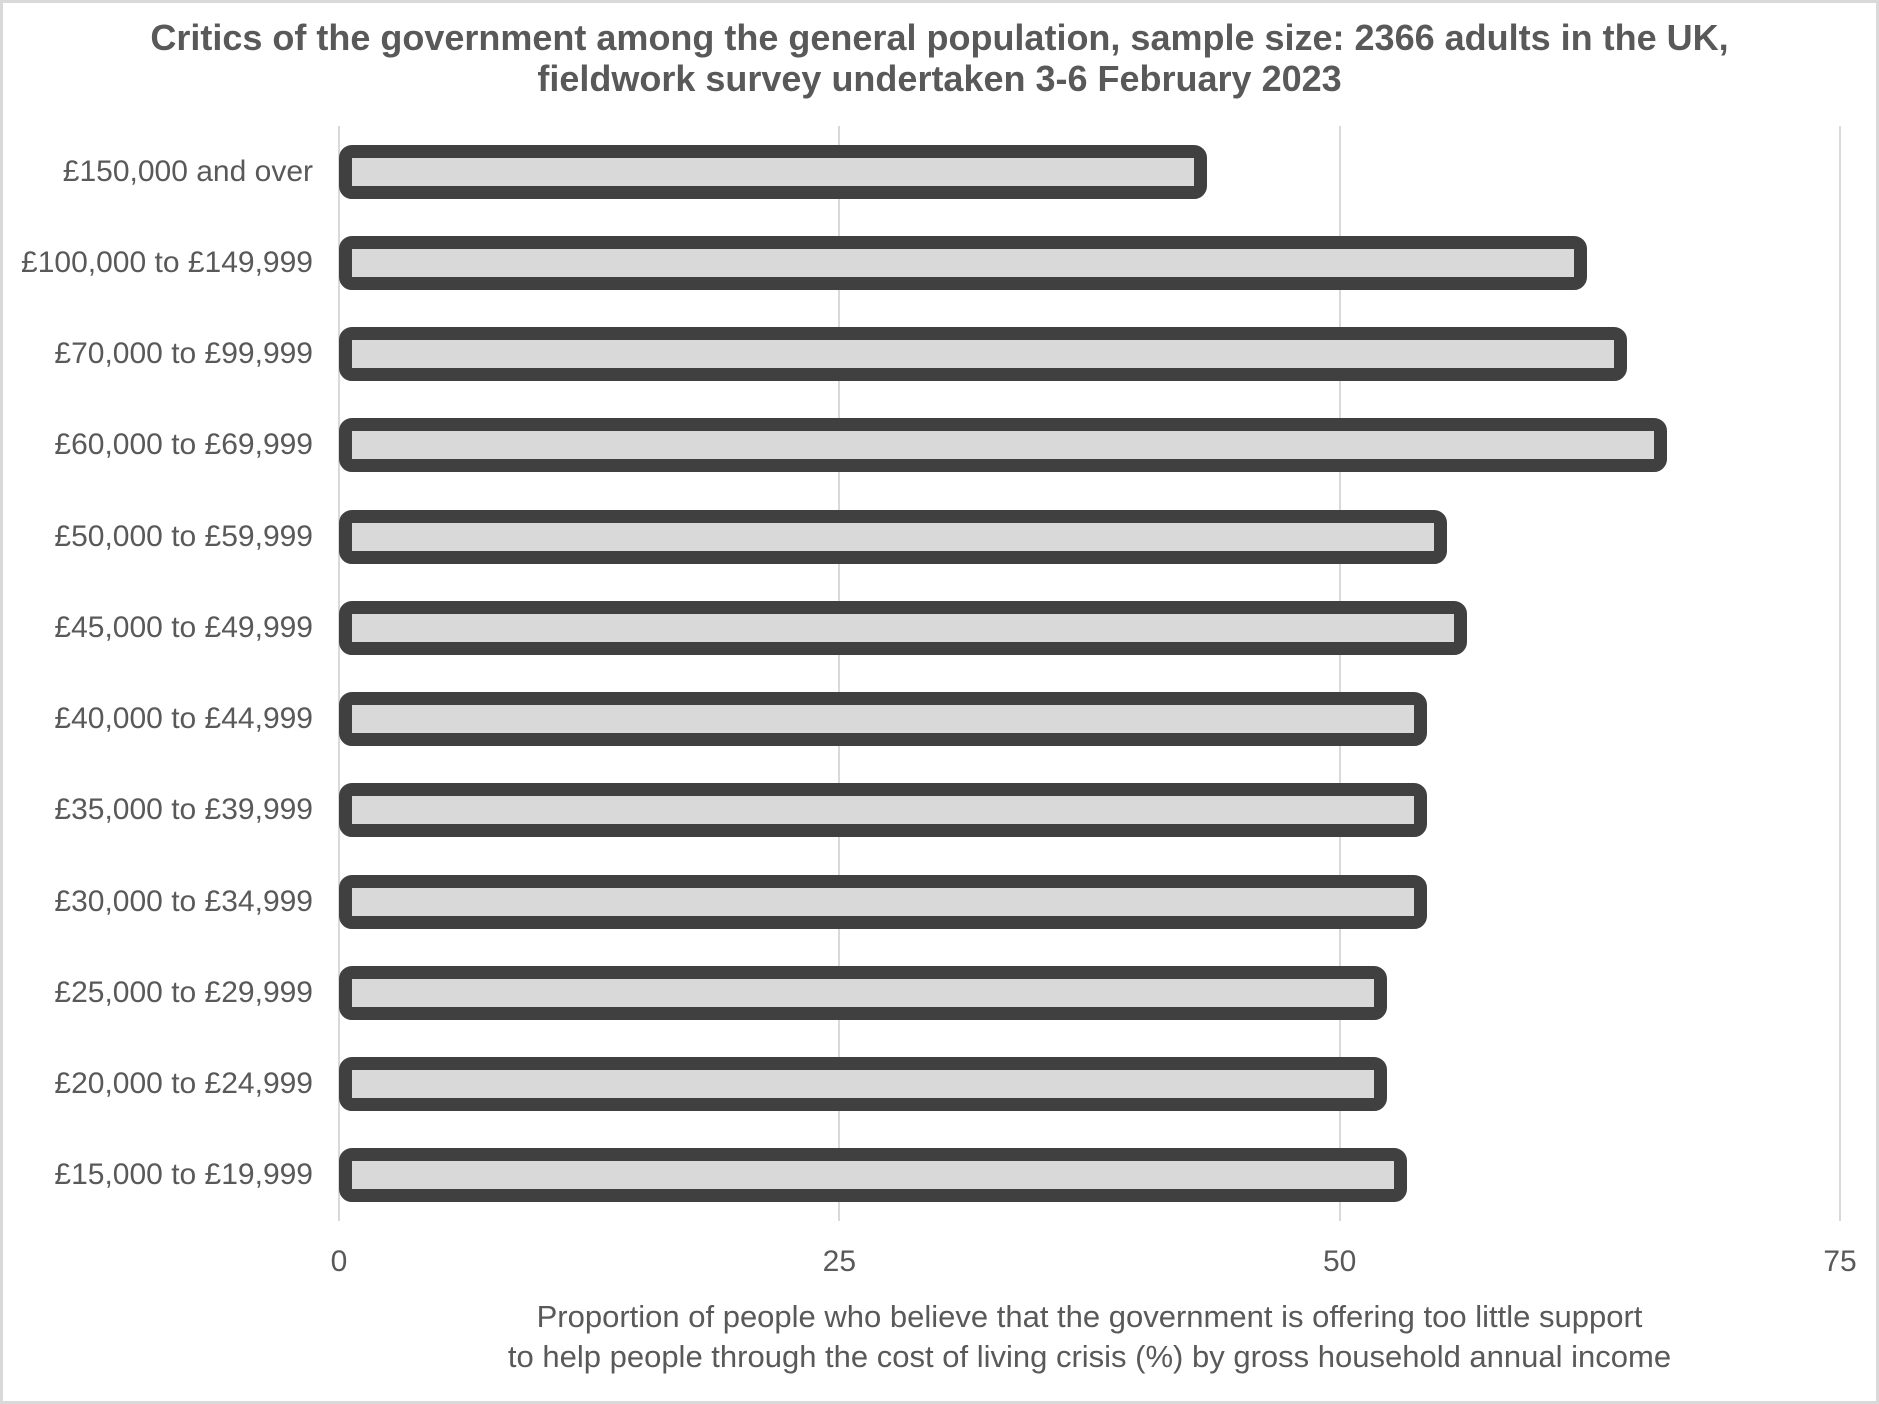 The image size is (1879, 1404). I want to click on category-label: £70,000 to £99,999, so click(183, 354).